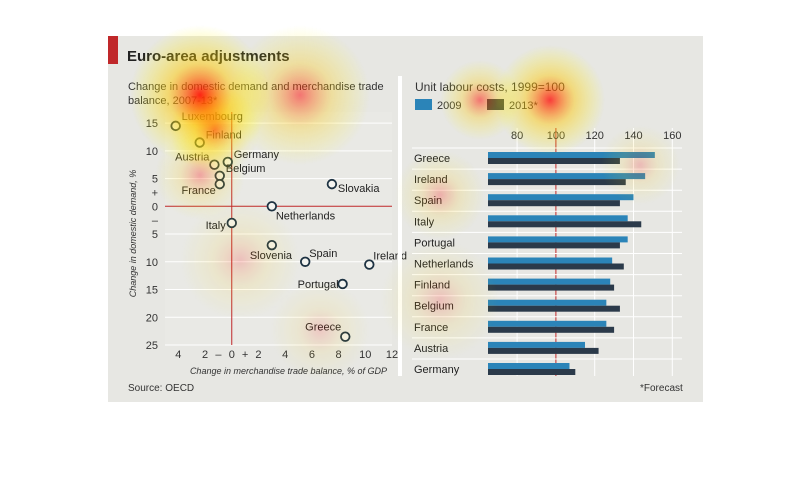  What do you see at coordinates (672, 136) in the screenshot?
I see `bar-xtick-label: 160` at bounding box center [672, 136].